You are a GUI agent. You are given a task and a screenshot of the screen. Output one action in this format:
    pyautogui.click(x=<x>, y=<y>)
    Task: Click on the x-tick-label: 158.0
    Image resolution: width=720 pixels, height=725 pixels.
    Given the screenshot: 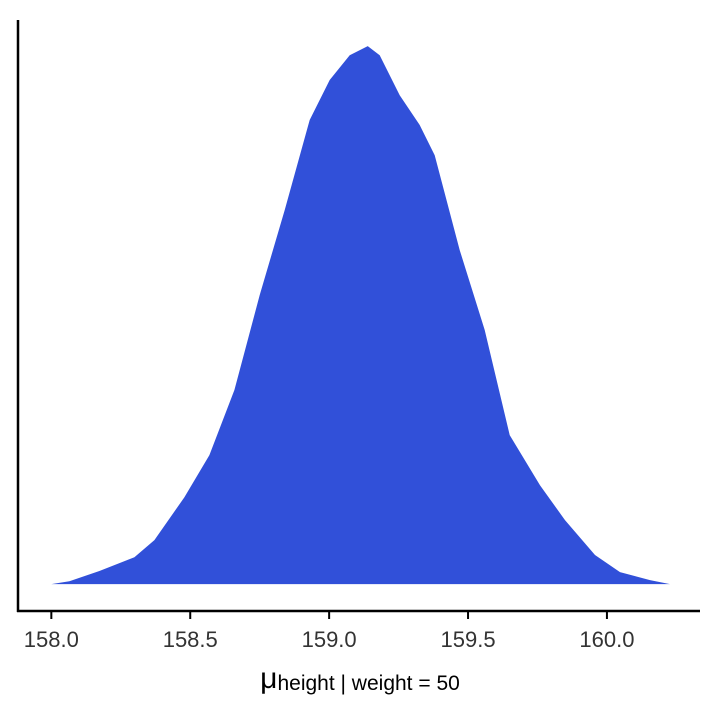 What is the action you would take?
    pyautogui.click(x=51, y=639)
    